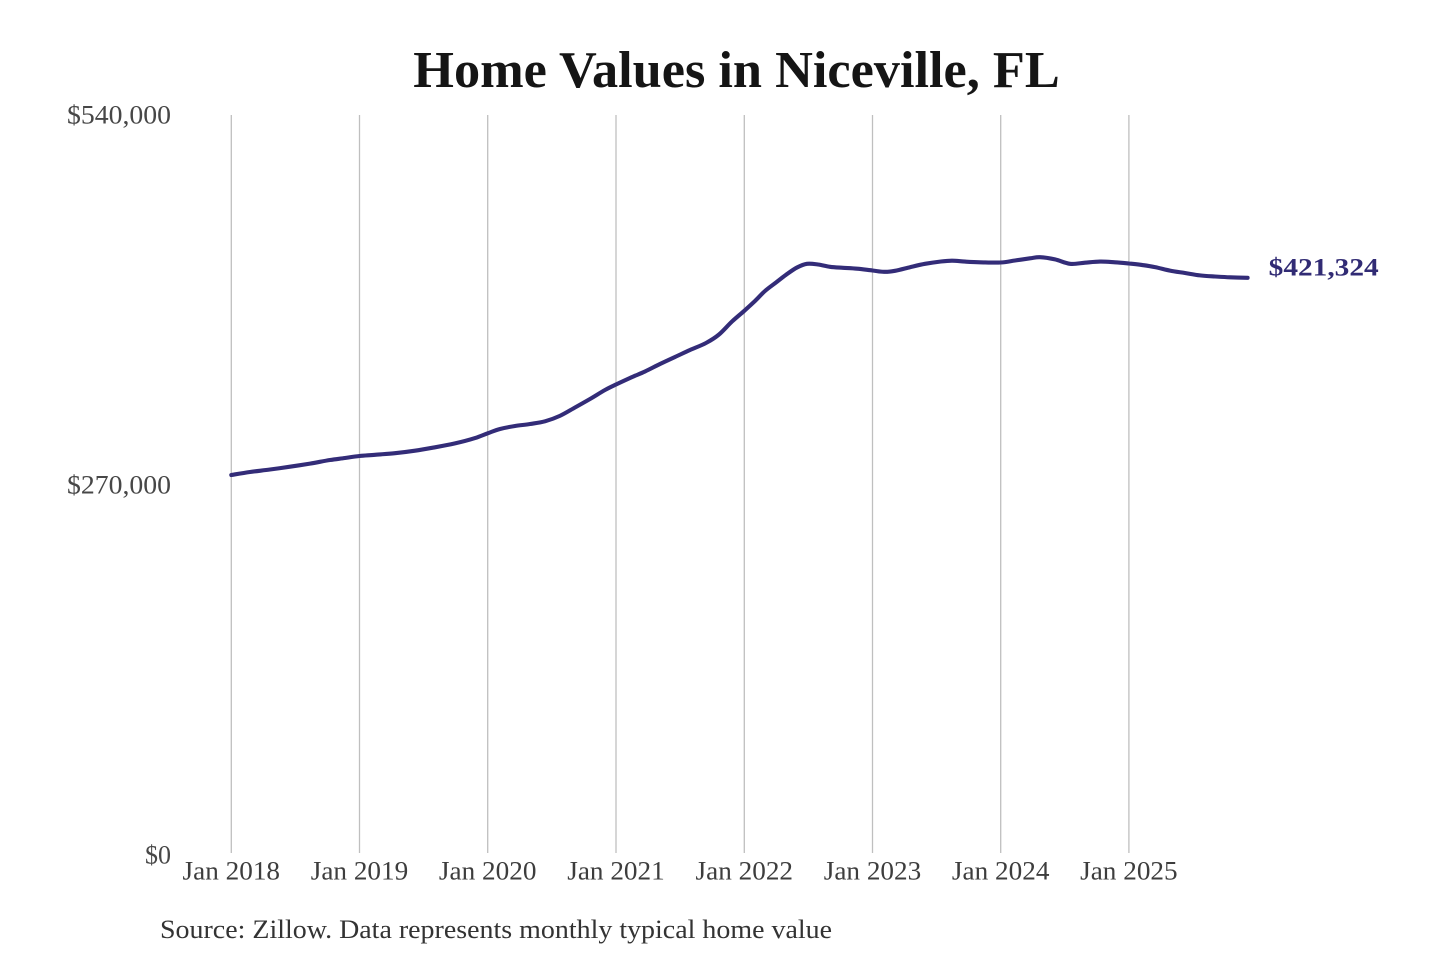 Image resolution: width=1440 pixels, height=960 pixels. What do you see at coordinates (360, 871) in the screenshot?
I see `svg-text: Jan 2019` at bounding box center [360, 871].